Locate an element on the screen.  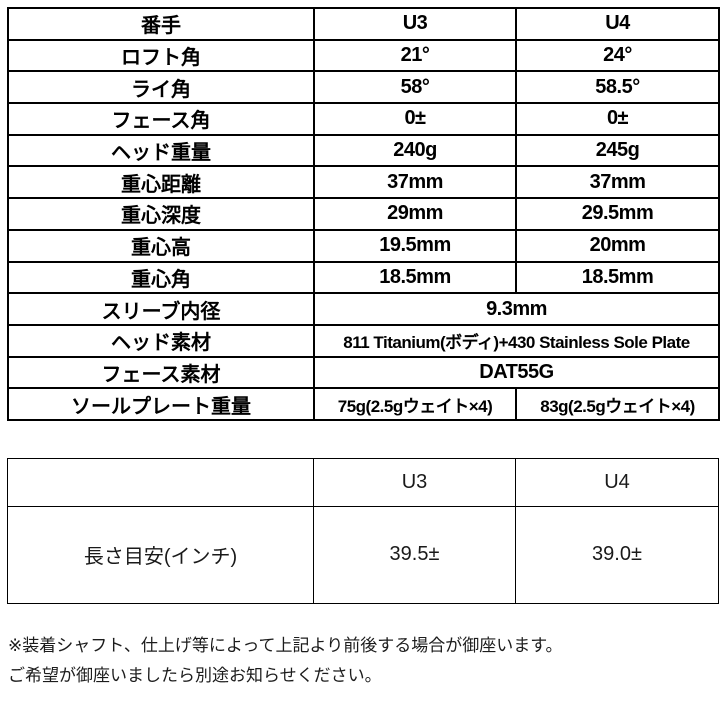
spec-value-cg-distance-u3: 37mm is located at coordinates (415, 182).